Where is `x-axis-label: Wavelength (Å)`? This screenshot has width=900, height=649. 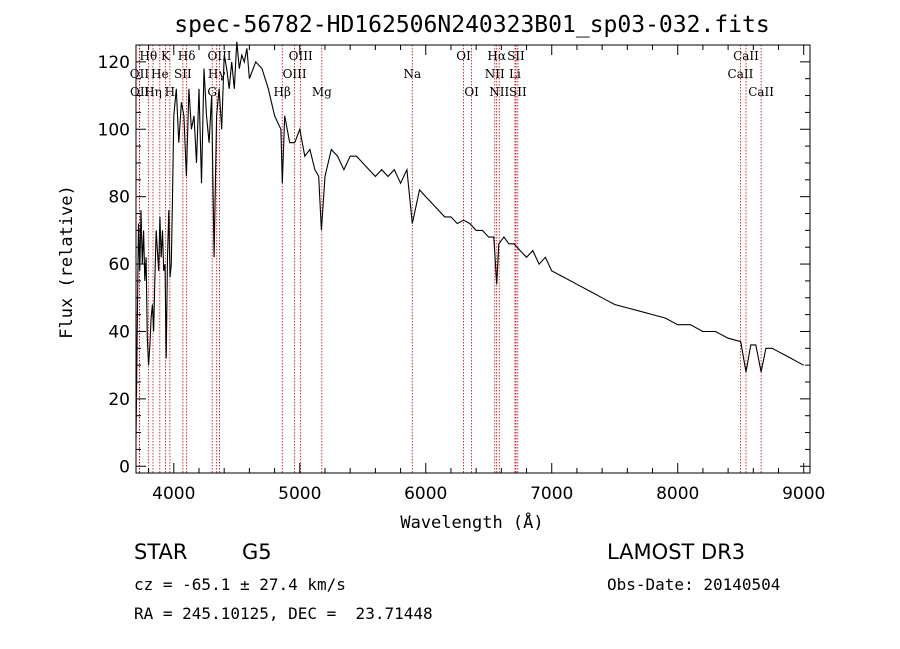
x-axis-label: Wavelength (Å) is located at coordinates (471, 522).